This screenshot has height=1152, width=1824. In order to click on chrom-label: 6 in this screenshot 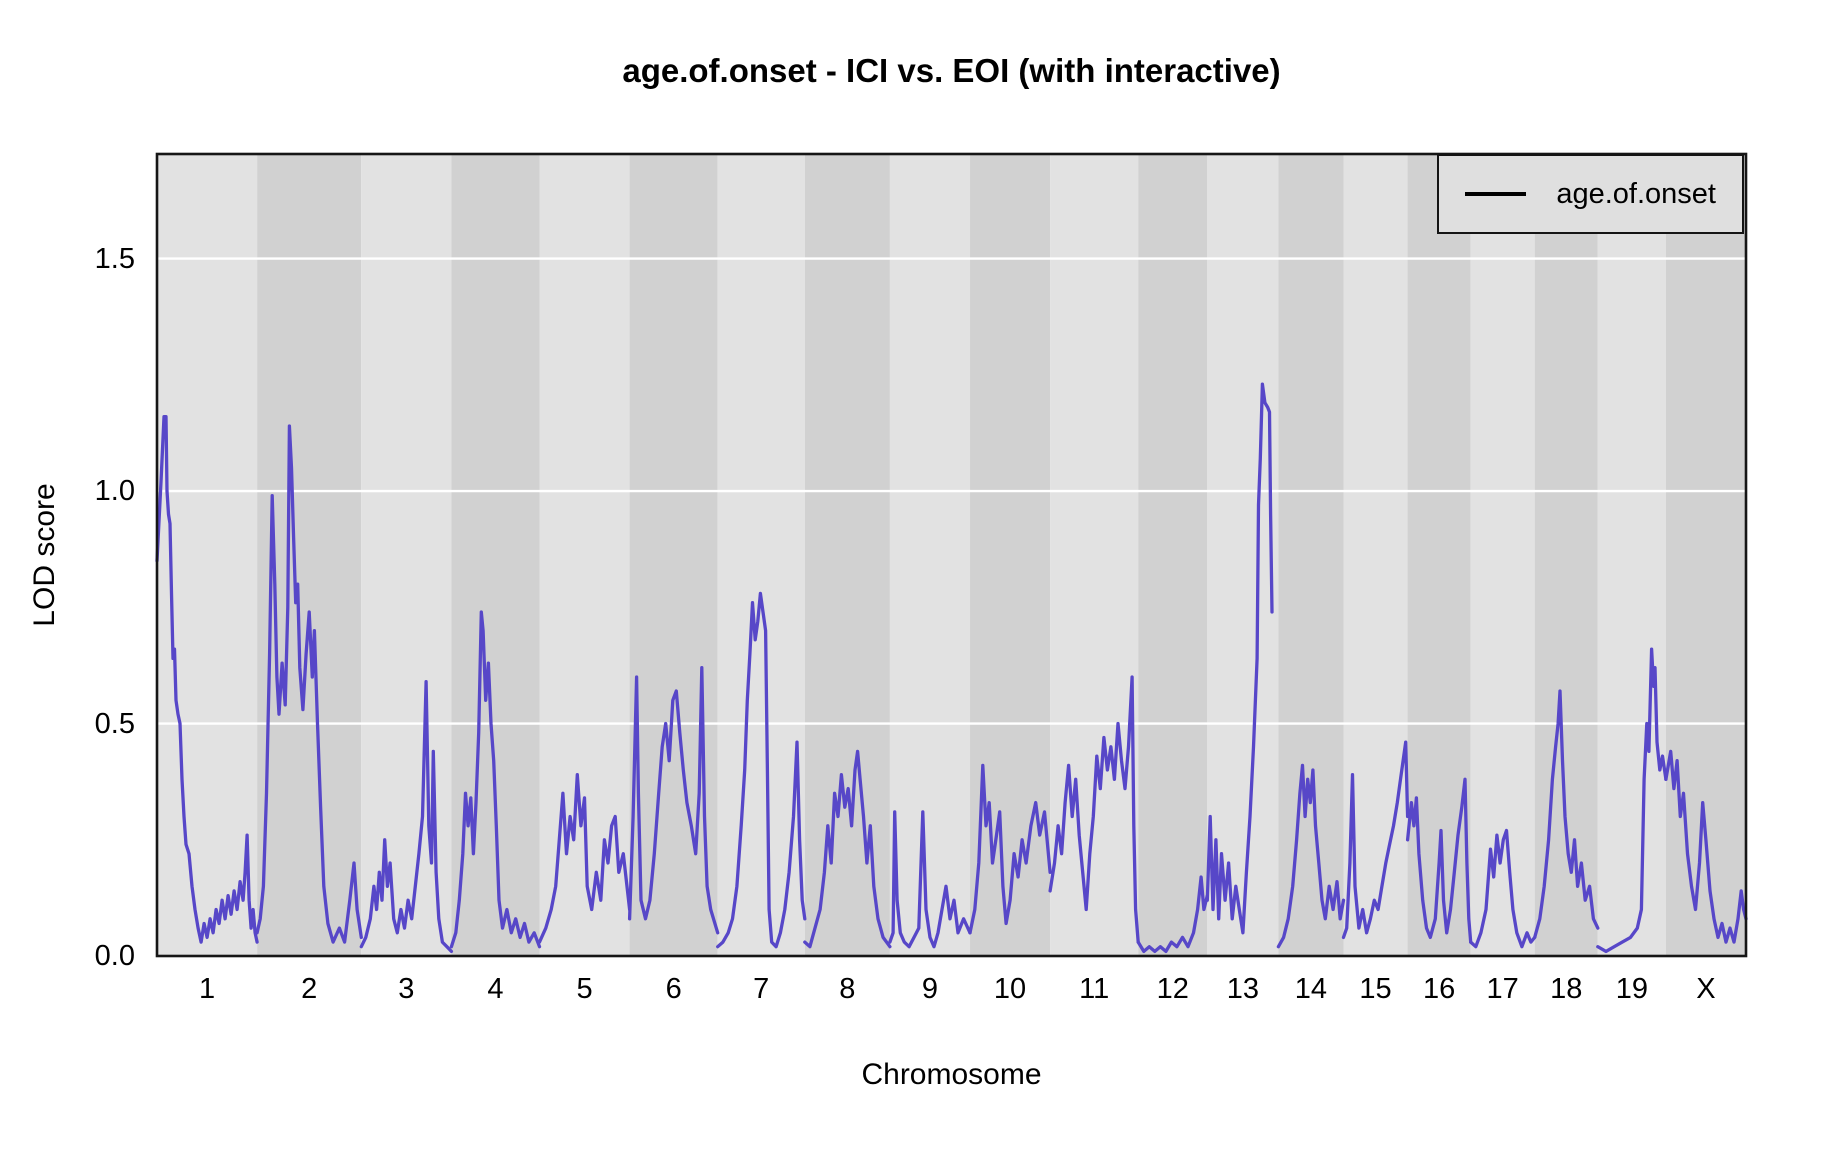, I will do `click(673, 989)`.